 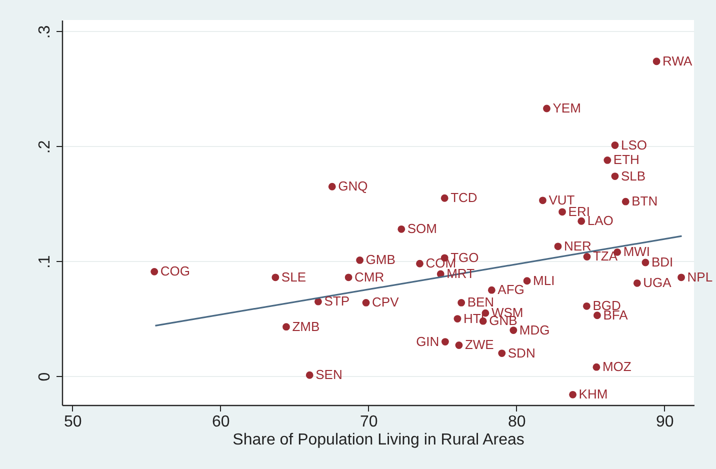 What do you see at coordinates (566, 108) in the screenshot?
I see `annotation: YEM` at bounding box center [566, 108].